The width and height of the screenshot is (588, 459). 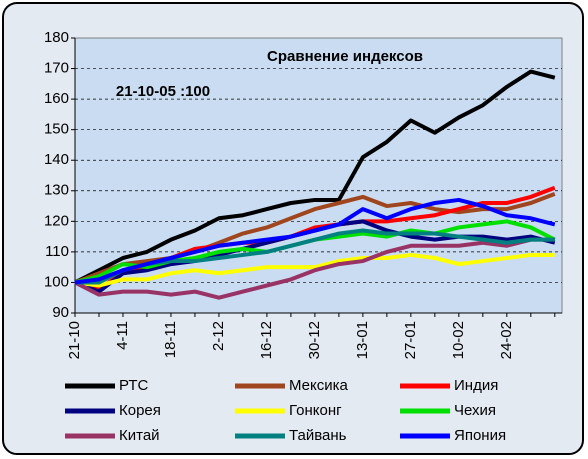 I want to click on legend-label: РТС, so click(x=133, y=385).